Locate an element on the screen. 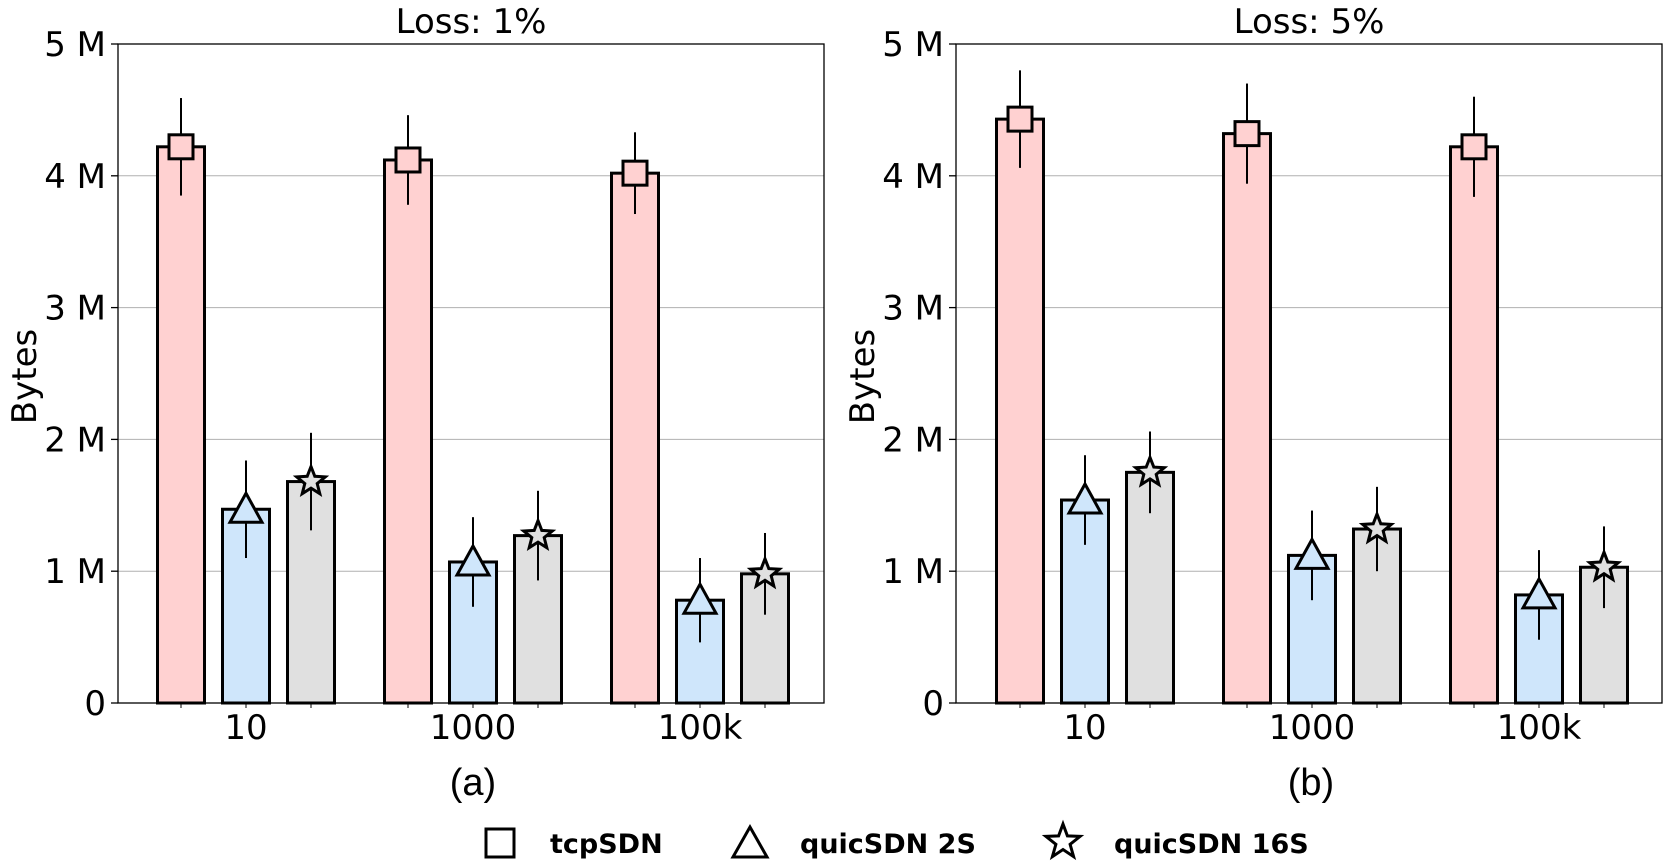 The width and height of the screenshot is (1667, 865). legend: tcpSDN quicSDN 2S quicSDN 16S is located at coordinates (896, 840).